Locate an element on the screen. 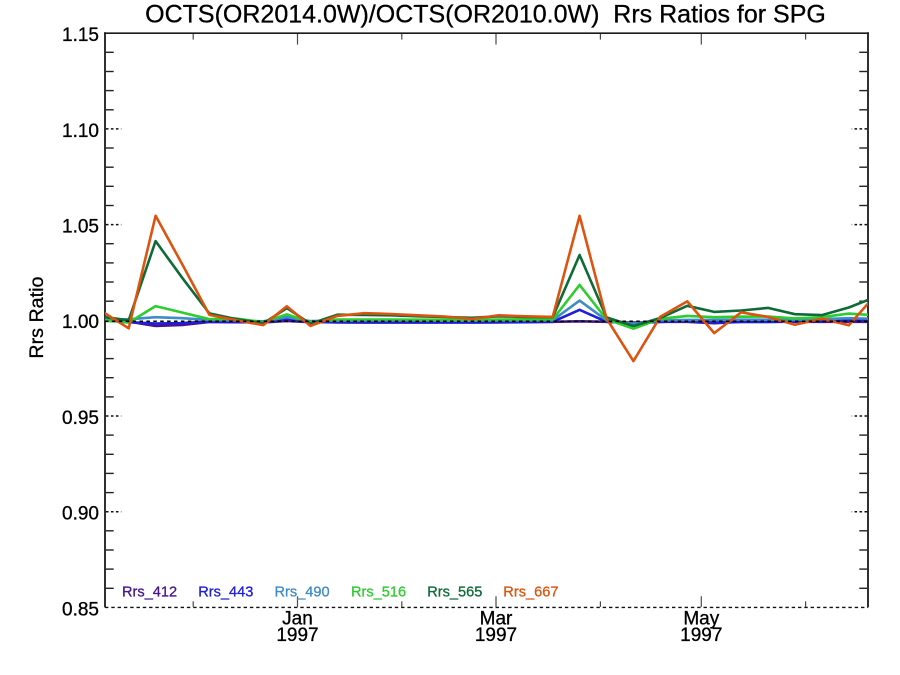 This screenshot has width=900, height=675. svg-text: Rrs_412 is located at coordinates (149, 592).